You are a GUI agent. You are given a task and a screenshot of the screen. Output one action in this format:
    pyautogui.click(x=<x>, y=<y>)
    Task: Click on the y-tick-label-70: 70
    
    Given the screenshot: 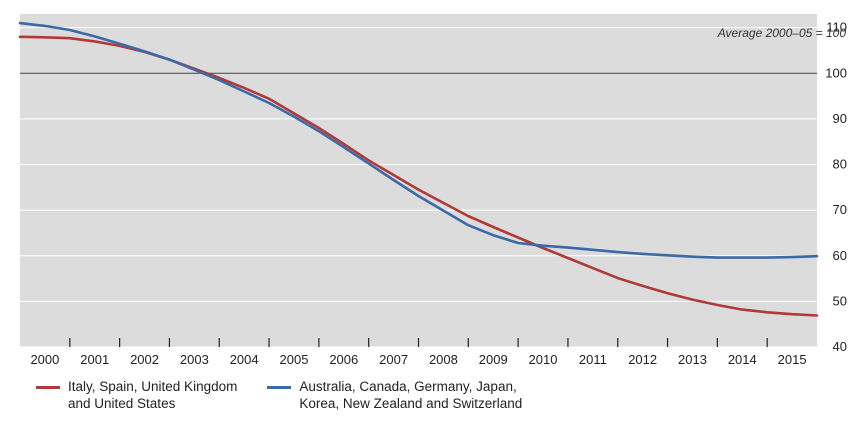 What is the action you would take?
    pyautogui.click(x=840, y=209)
    